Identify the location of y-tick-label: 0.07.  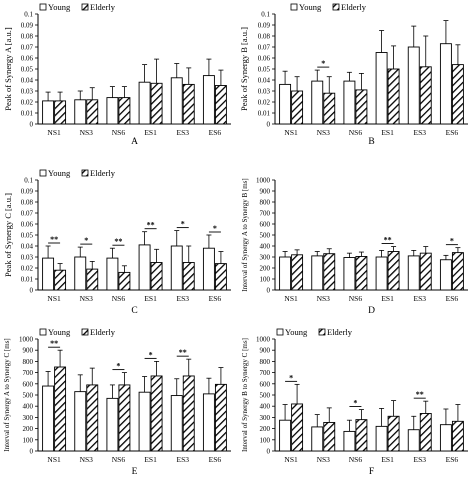
(27, 214).